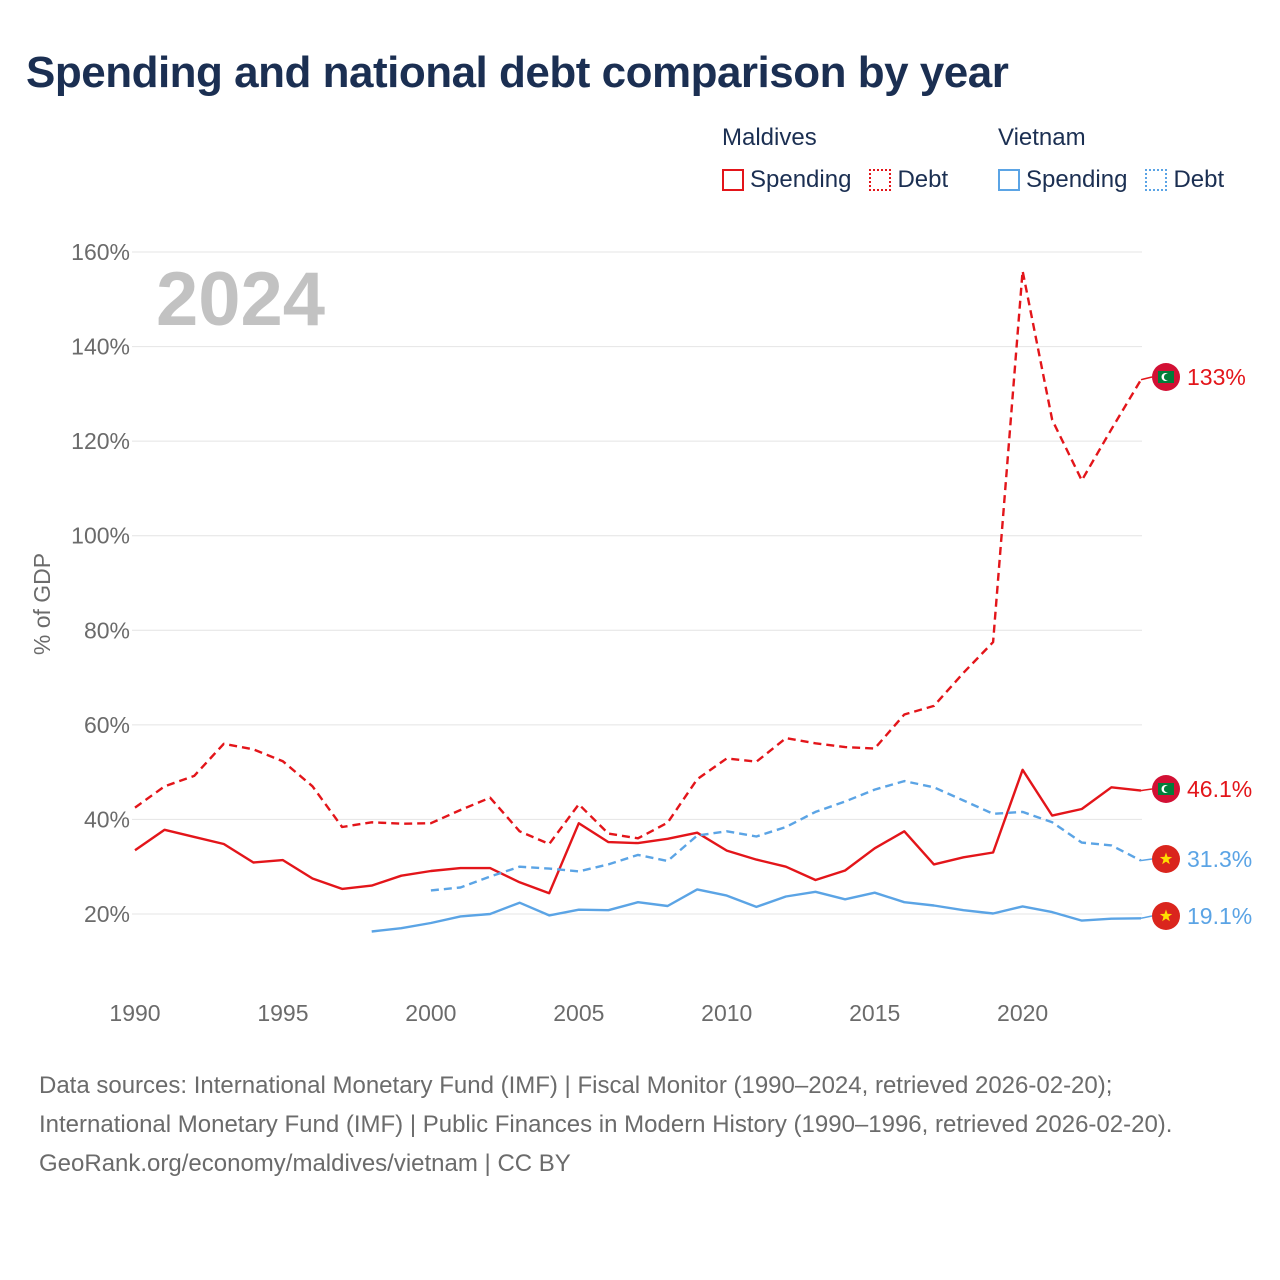 This screenshot has width=1280, height=1280. I want to click on y-tick-label: 120%, so click(100, 441).